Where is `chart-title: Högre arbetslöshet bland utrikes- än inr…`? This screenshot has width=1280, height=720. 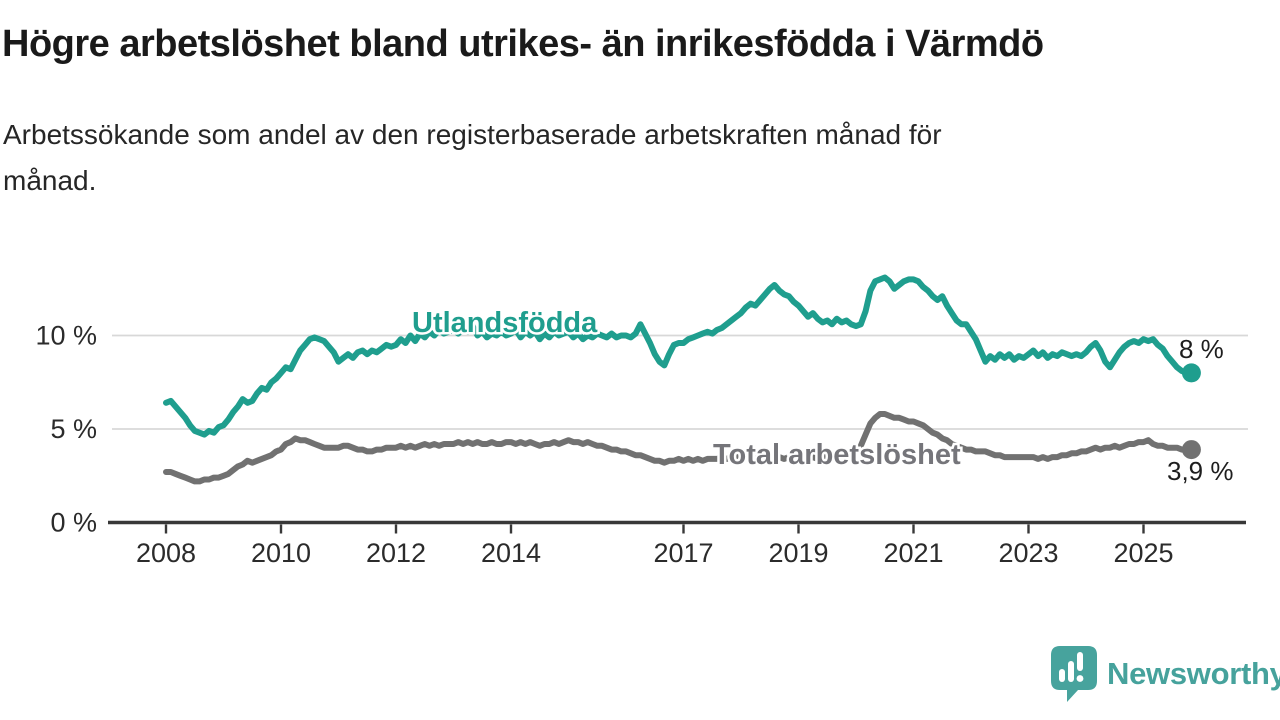
chart-title: Högre arbetslöshet bland utrikes- än inr… is located at coordinates (523, 44).